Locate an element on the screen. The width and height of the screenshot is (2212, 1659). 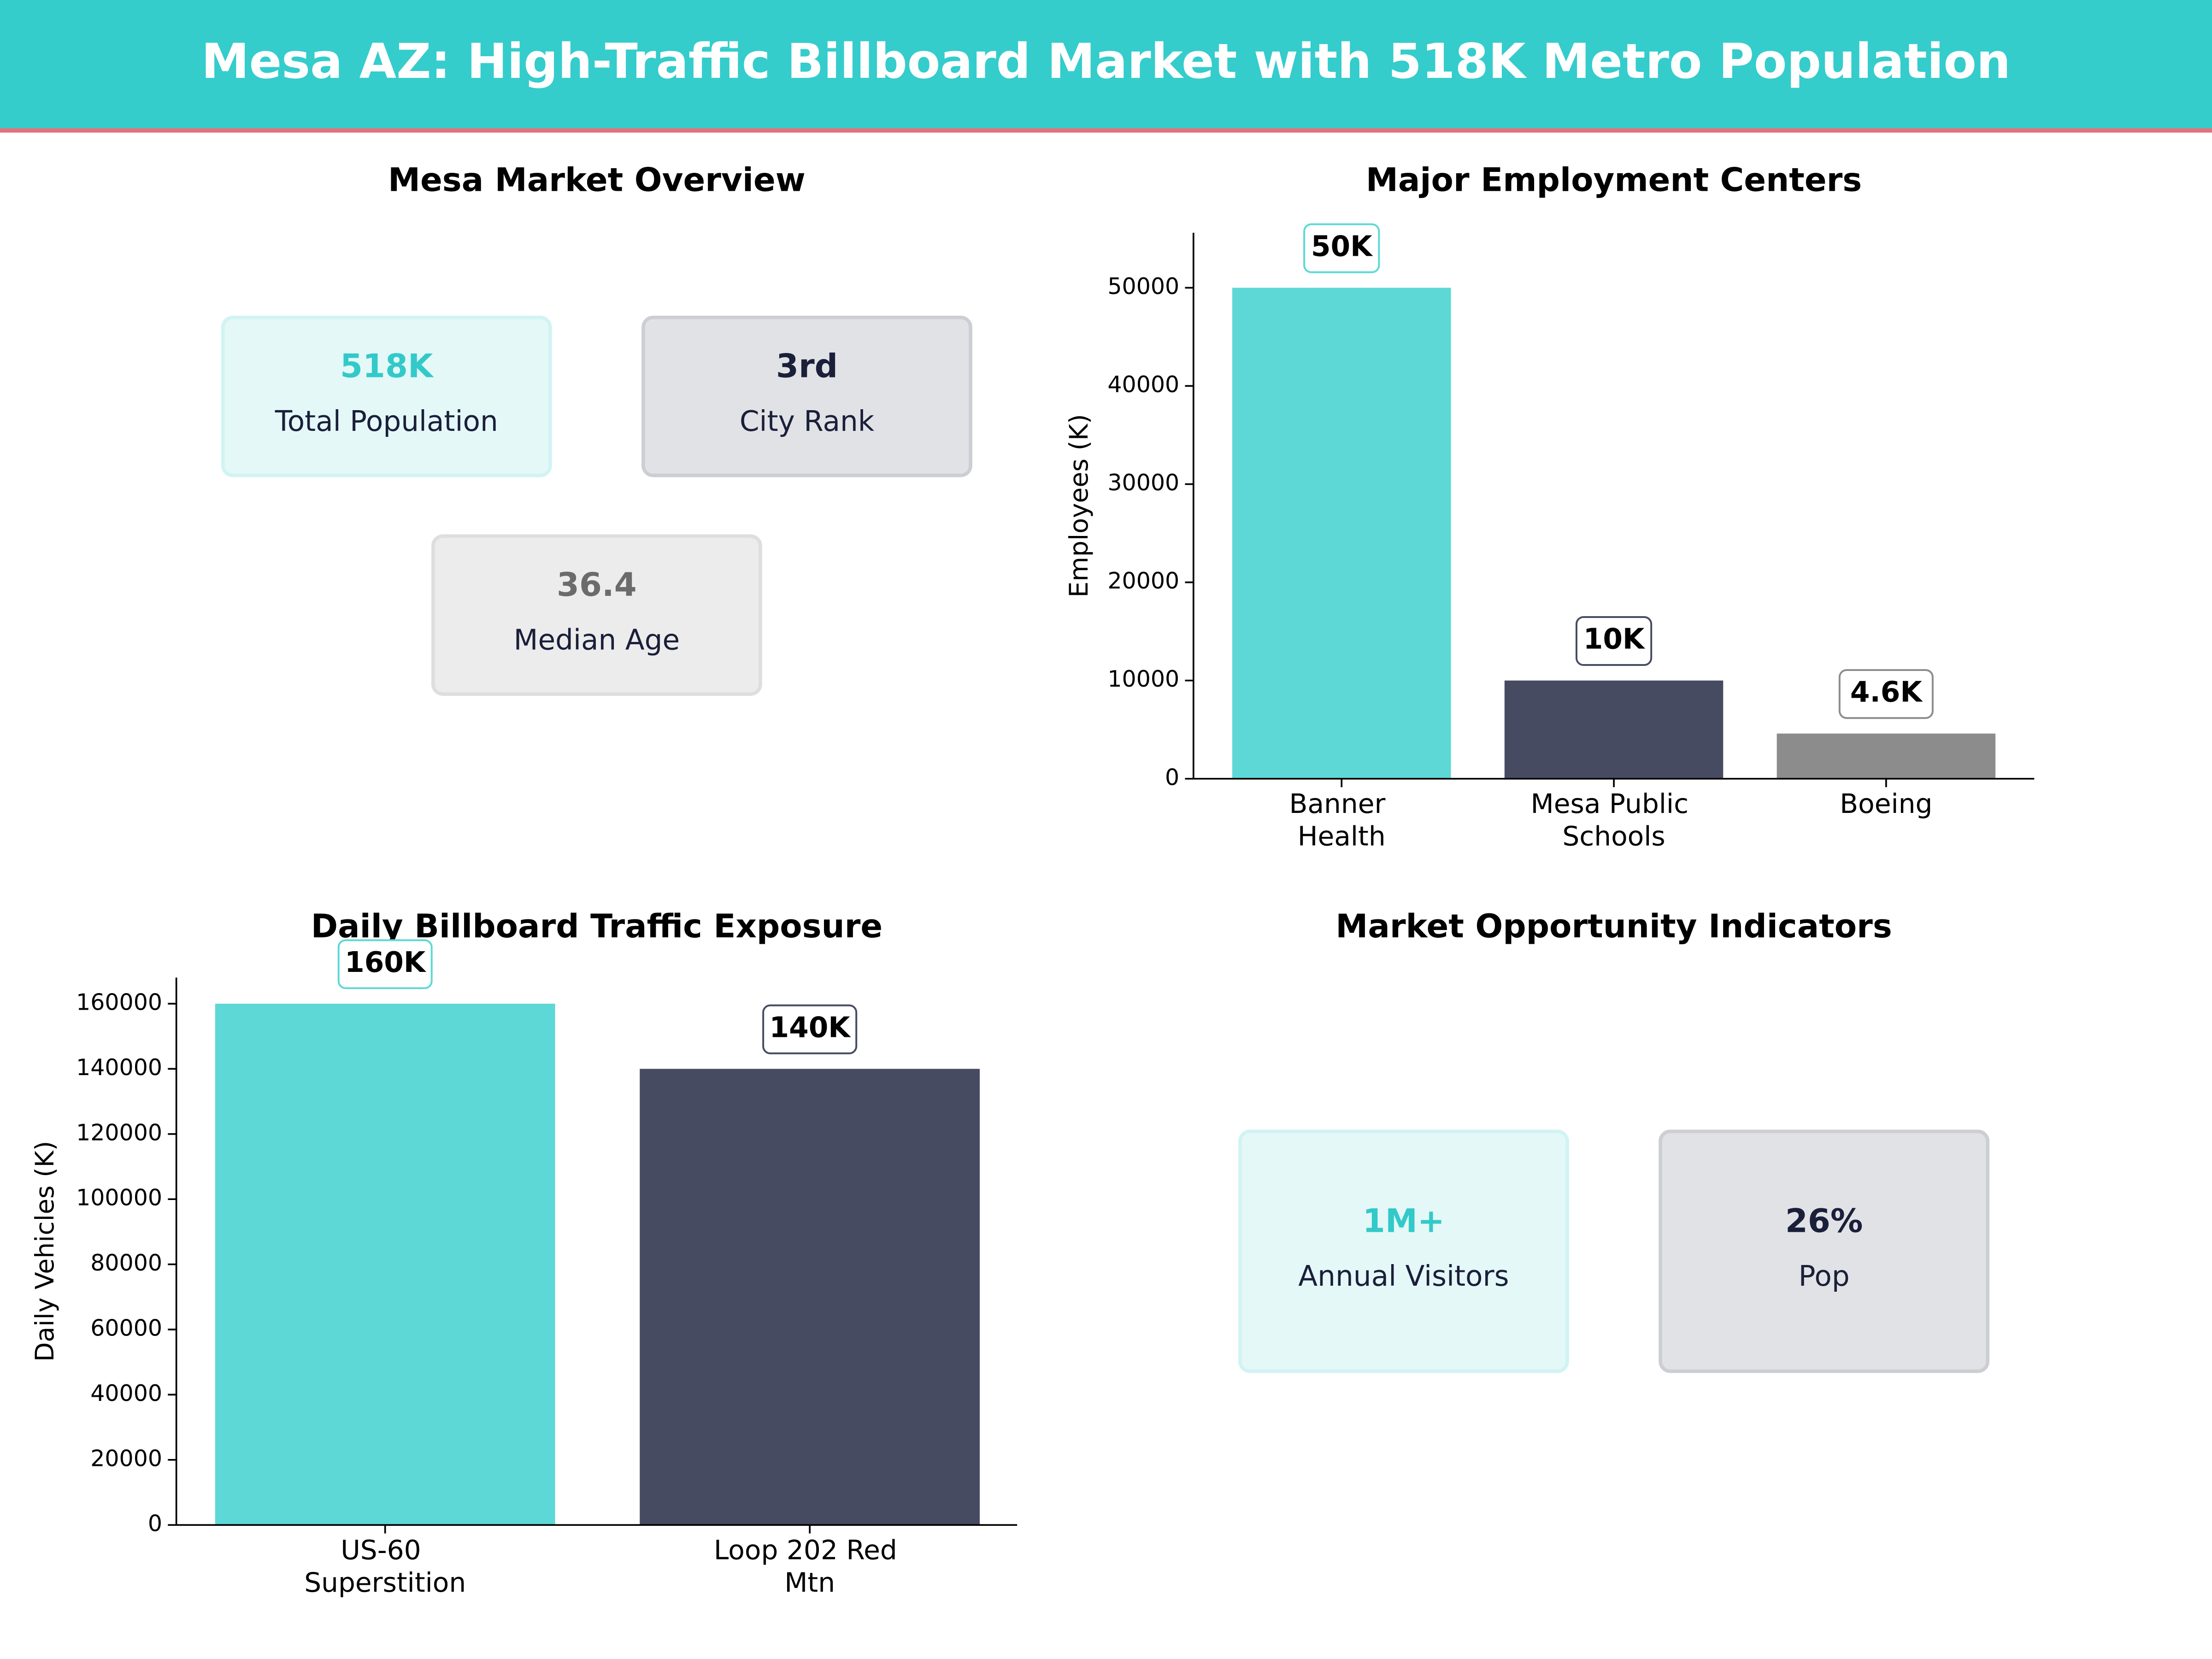
header-bar is located at coordinates (1106, 65).